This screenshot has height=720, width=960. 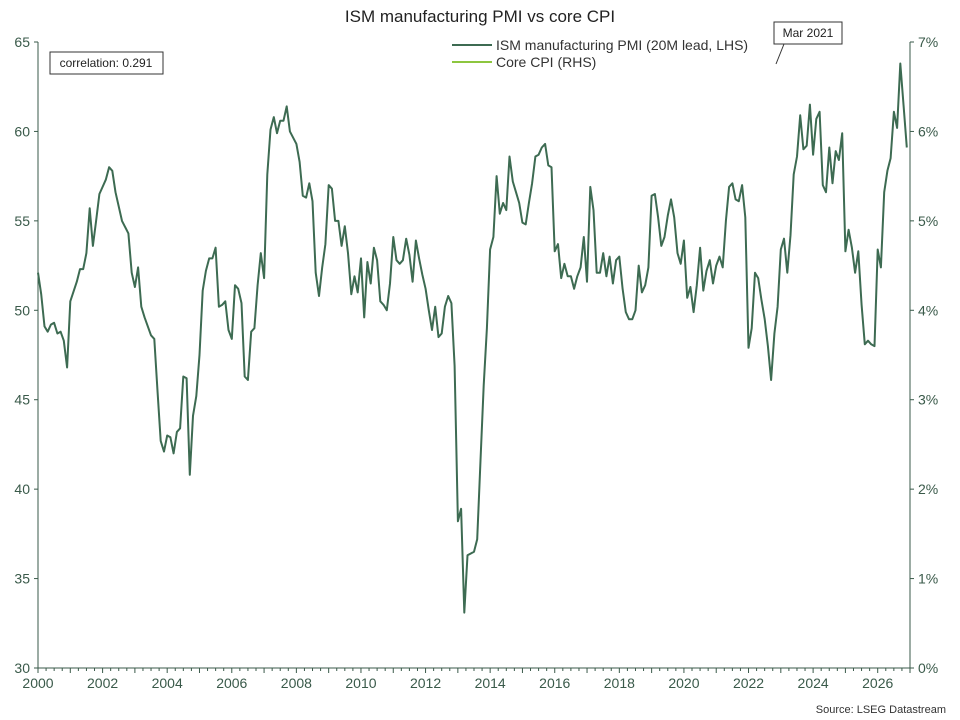 What do you see at coordinates (881, 710) in the screenshot?
I see `source-note: Source: LSEG Datastream` at bounding box center [881, 710].